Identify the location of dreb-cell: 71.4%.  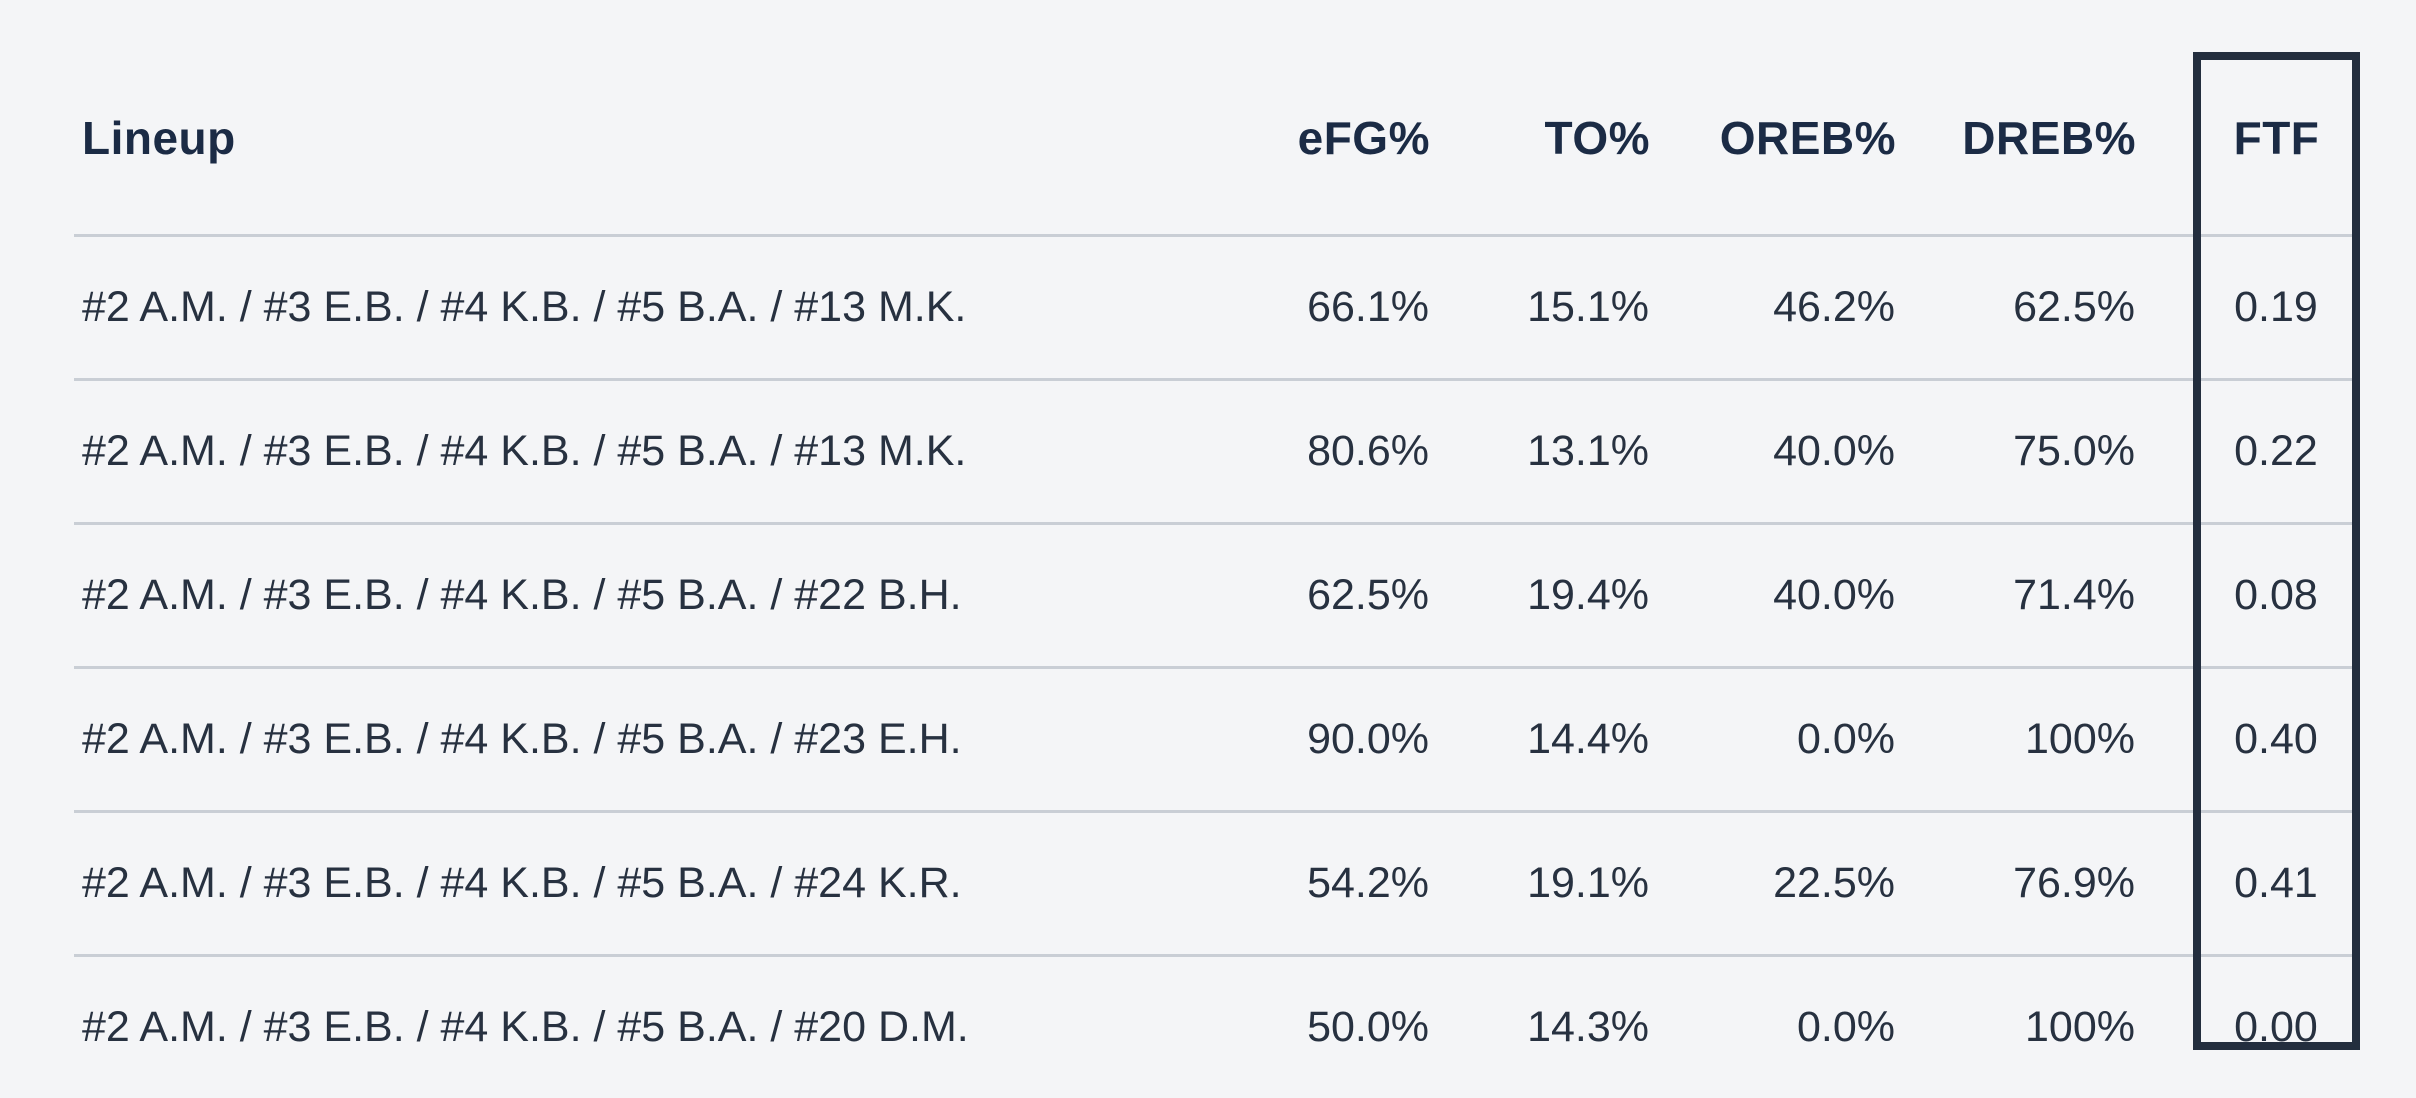
(2016, 596).